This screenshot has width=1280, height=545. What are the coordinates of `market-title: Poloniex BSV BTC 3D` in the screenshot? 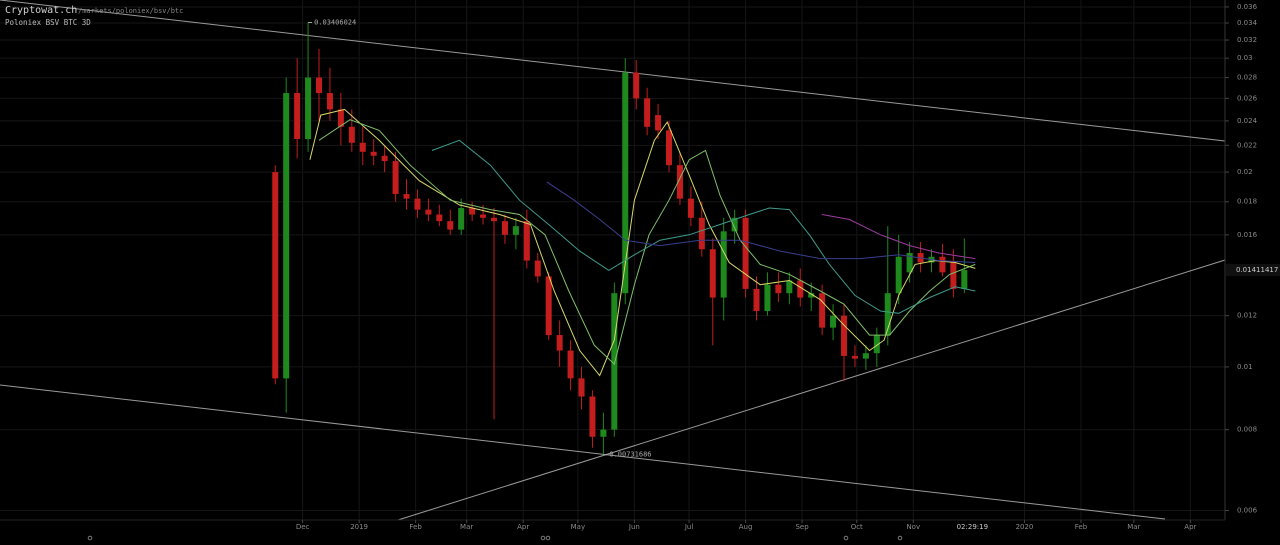 It's located at (48, 22).